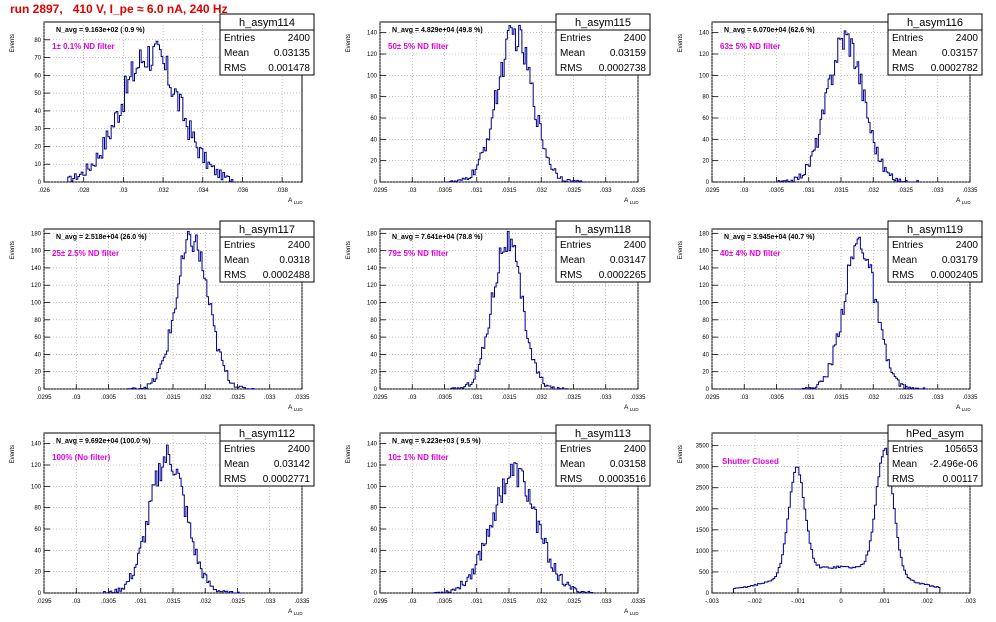  I want to click on stats-value: 0.0002738, so click(623, 68).